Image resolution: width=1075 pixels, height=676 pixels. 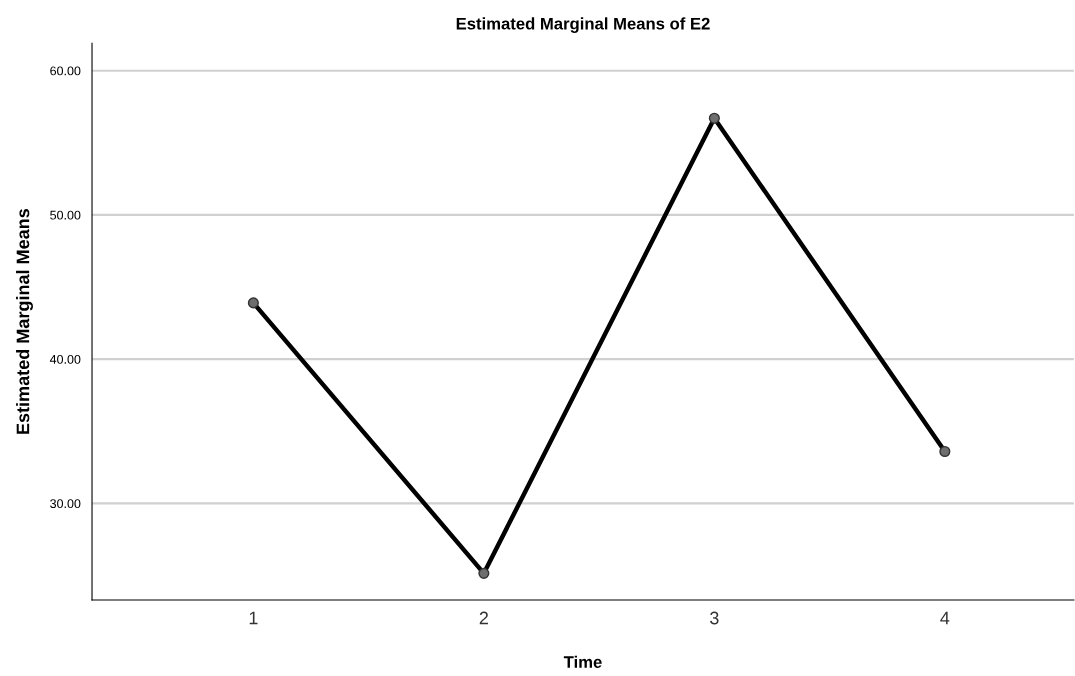 I want to click on y-tick-label: 50.00, so click(x=65, y=215).